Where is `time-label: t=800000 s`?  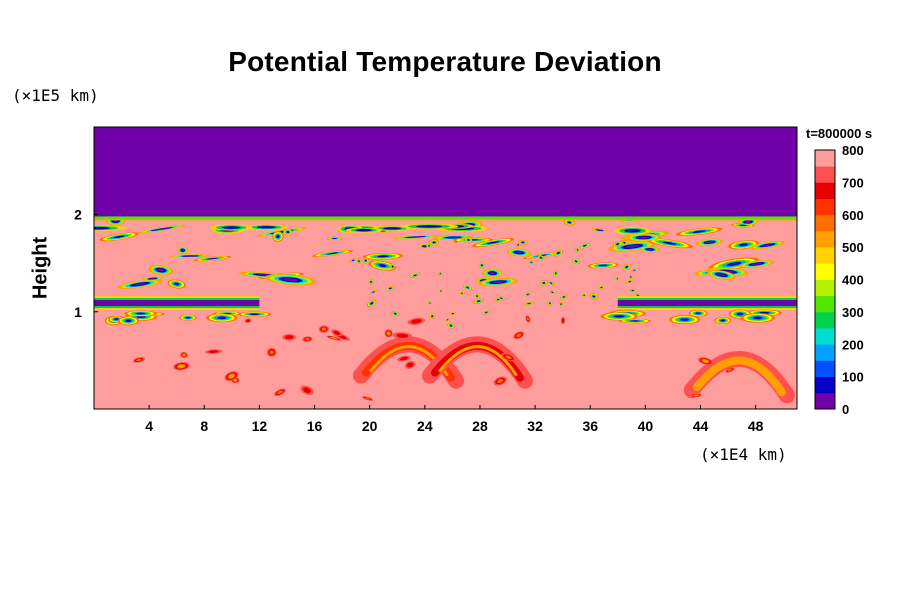 time-label: t=800000 s is located at coordinates (839, 133).